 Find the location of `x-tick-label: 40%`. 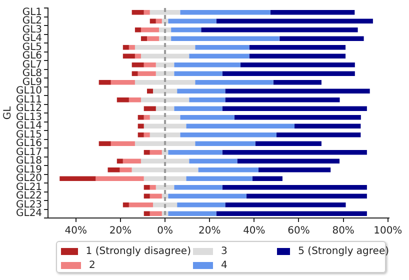

x-tick-label: 40% is located at coordinates (76, 231).